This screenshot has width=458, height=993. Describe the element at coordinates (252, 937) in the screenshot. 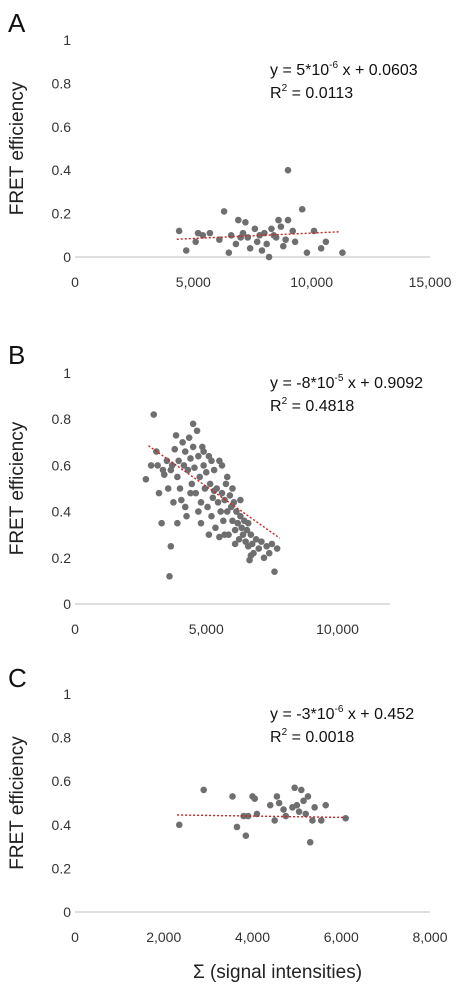

I see `x-tick-label: 4,000` at that location.